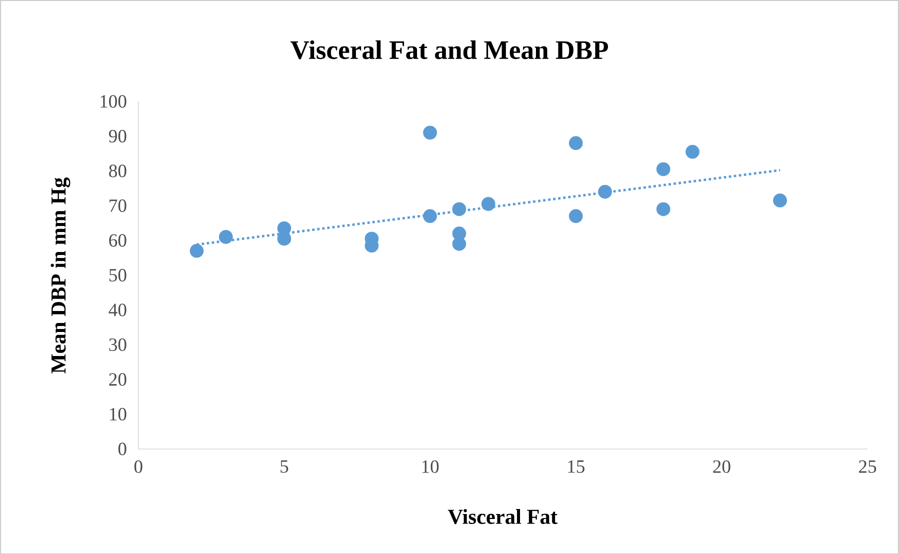 This screenshot has width=899, height=554. What do you see at coordinates (576, 466) in the screenshot?
I see `x-tick-label: 15` at bounding box center [576, 466].